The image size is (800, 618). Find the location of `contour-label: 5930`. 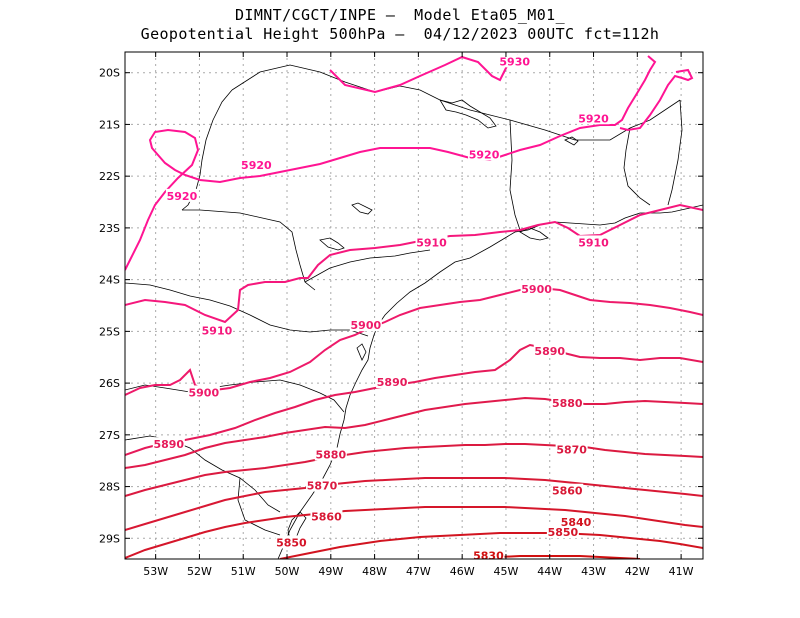

contour-label: 5930 is located at coordinates (514, 61).